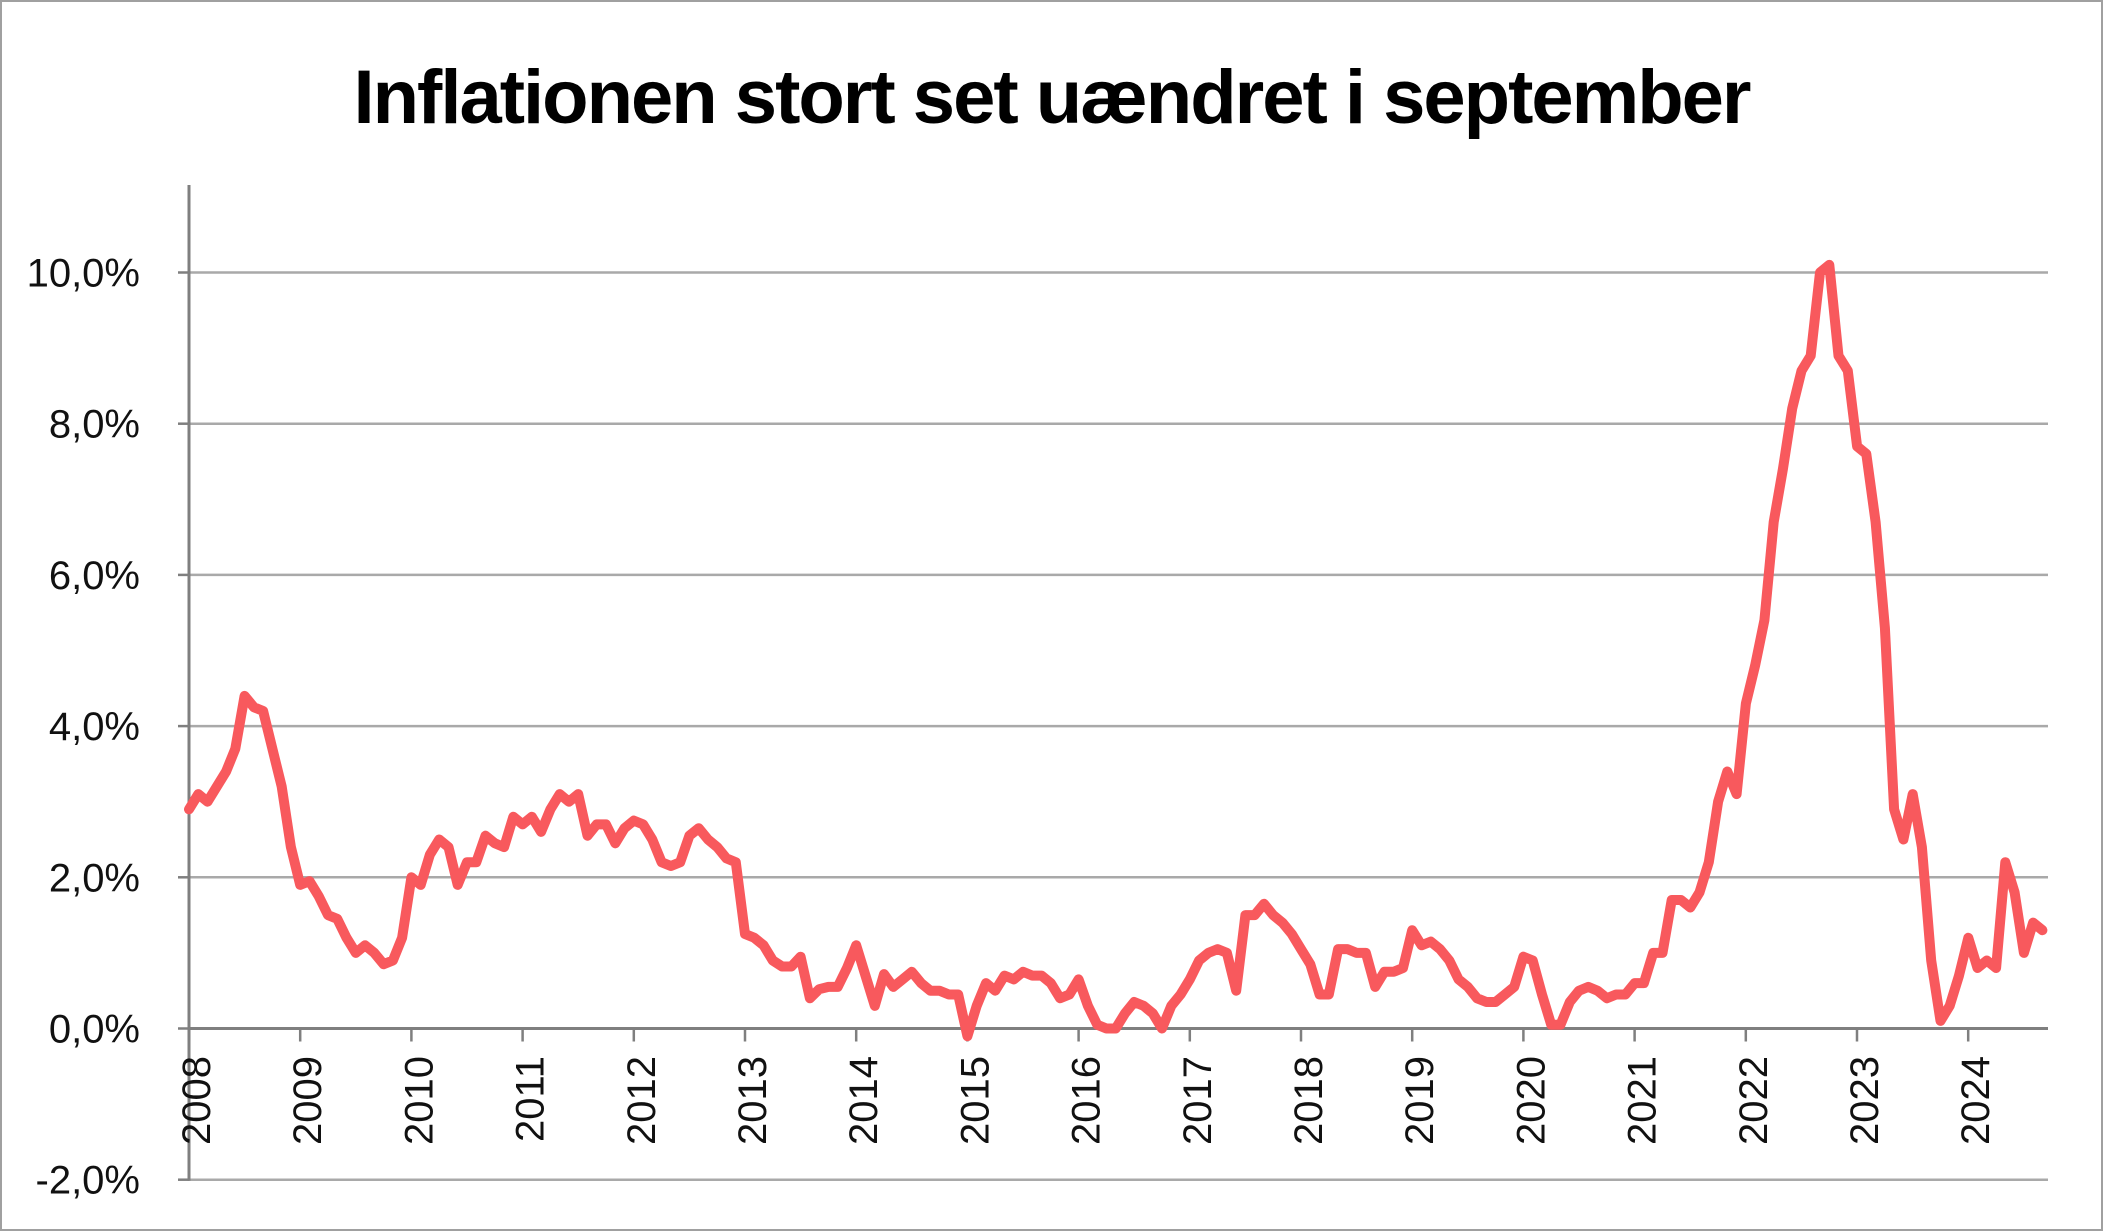 This screenshot has height=1231, width=2103. Describe the element at coordinates (419, 1100) in the screenshot. I see `x-axis-label: 2010` at that location.